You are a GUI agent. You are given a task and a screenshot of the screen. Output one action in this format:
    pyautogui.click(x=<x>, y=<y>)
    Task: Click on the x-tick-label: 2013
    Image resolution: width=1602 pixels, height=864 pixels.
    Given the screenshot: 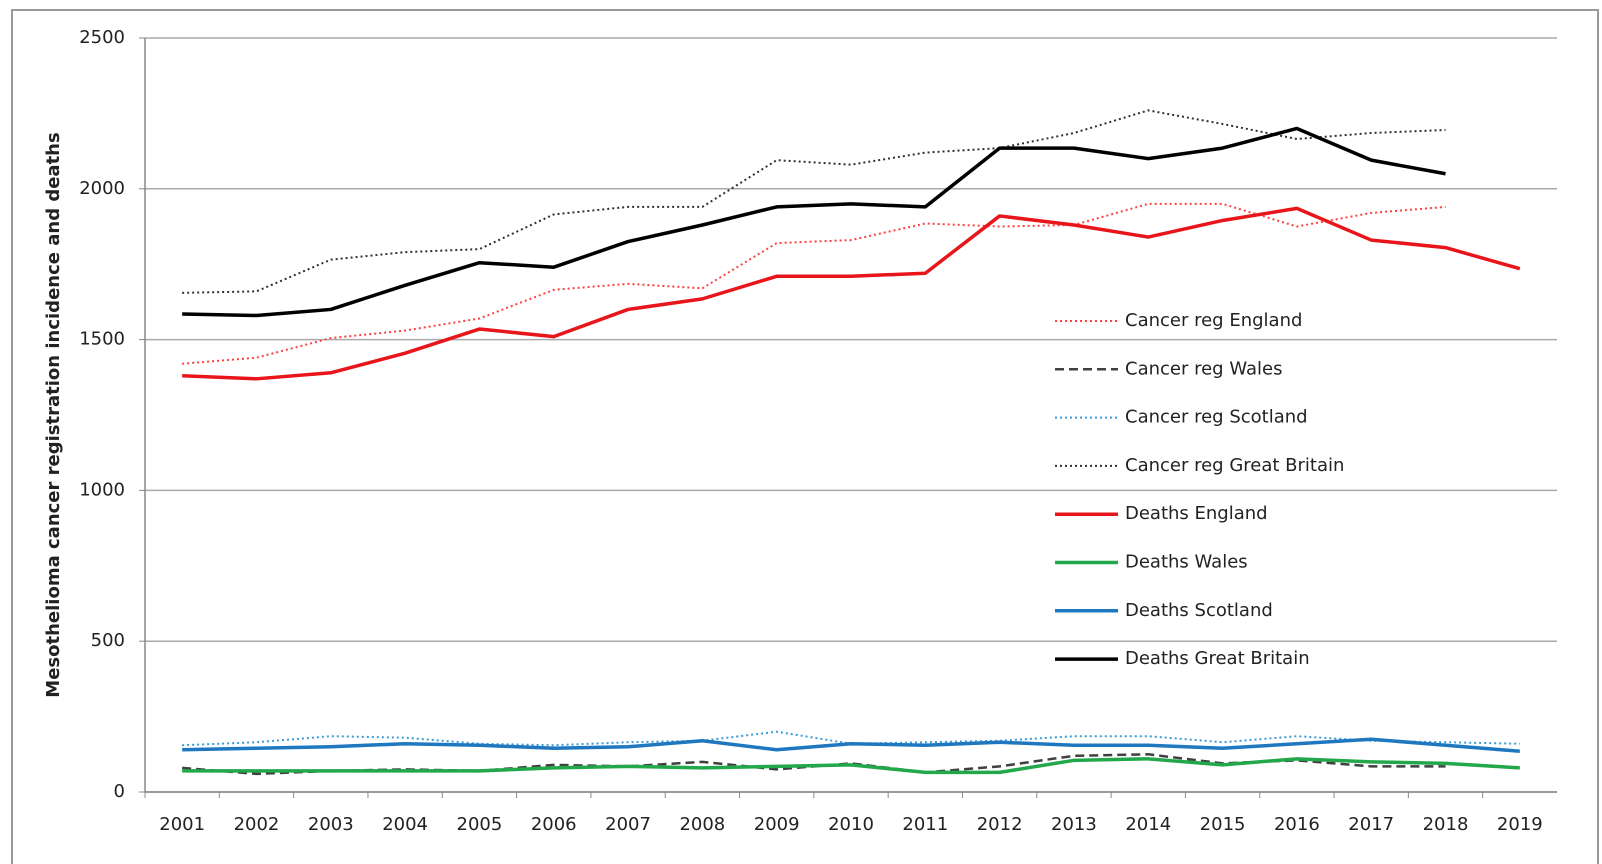 What is the action you would take?
    pyautogui.click(x=1074, y=824)
    